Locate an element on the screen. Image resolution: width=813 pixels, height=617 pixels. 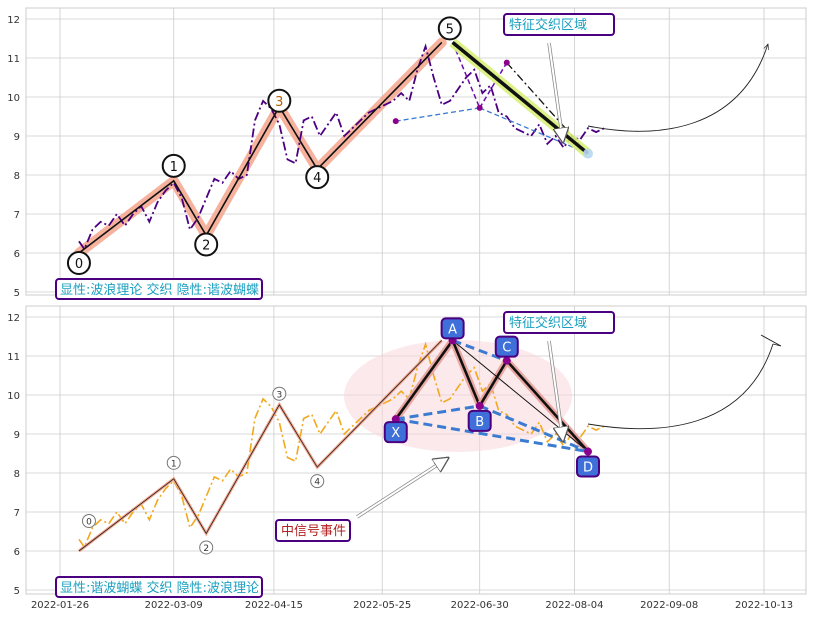
wave-node-label: 2 is located at coordinates (206, 245).